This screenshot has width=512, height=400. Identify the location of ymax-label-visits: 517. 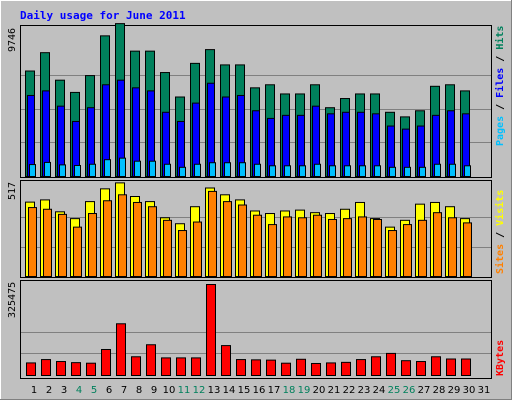
(12, 191).